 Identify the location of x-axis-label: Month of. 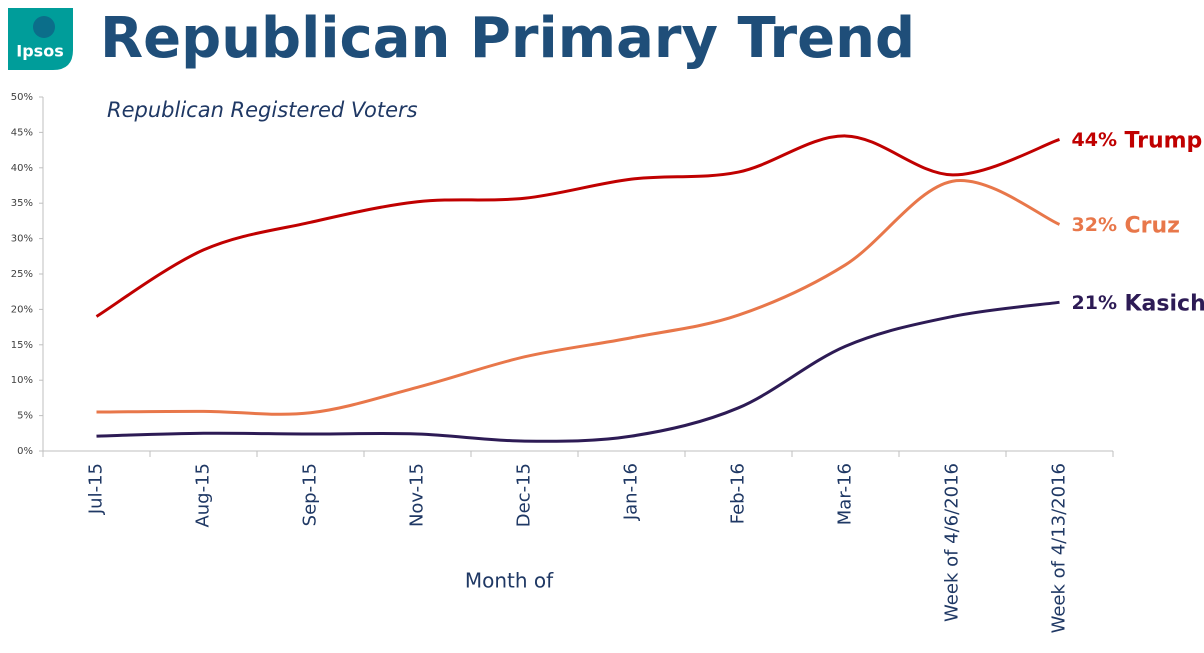
(509, 581).